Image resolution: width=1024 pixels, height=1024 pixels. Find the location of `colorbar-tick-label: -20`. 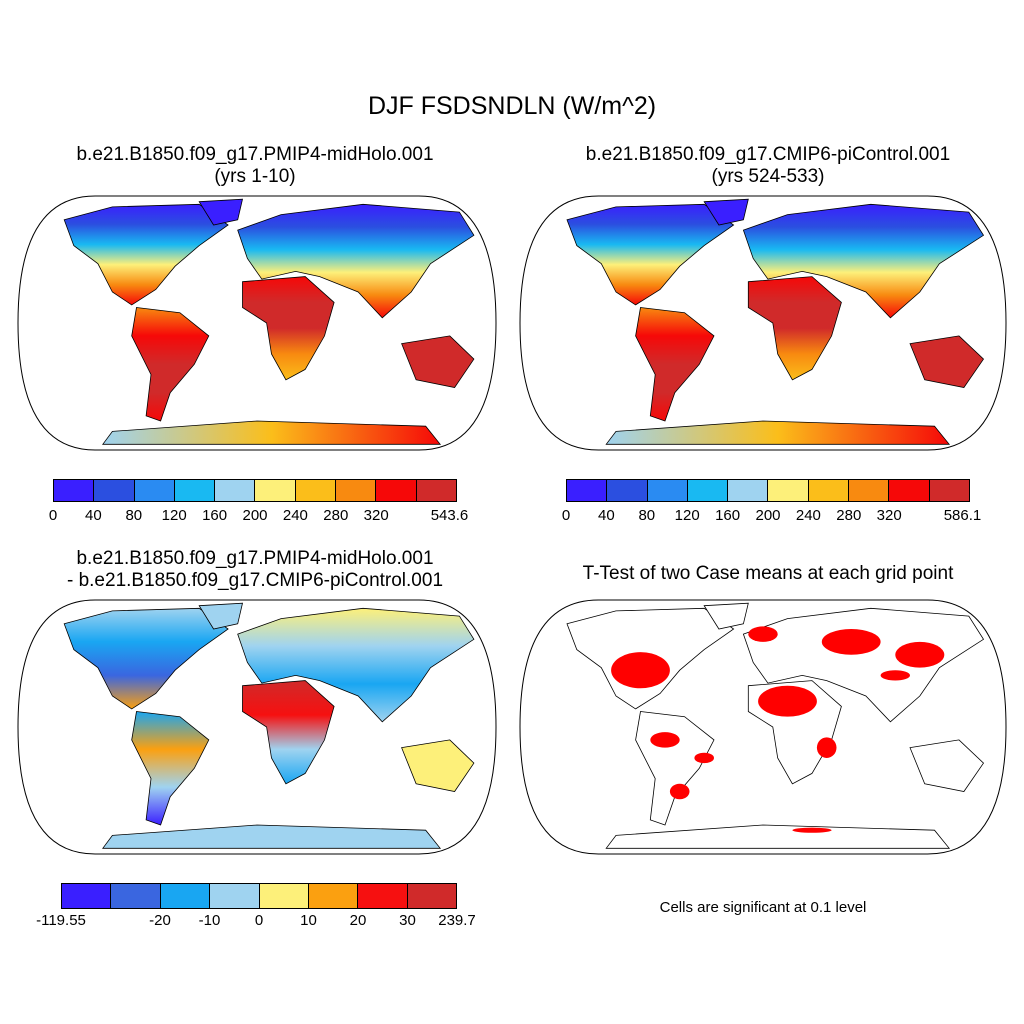

colorbar-tick-label: -20 is located at coordinates (160, 920).